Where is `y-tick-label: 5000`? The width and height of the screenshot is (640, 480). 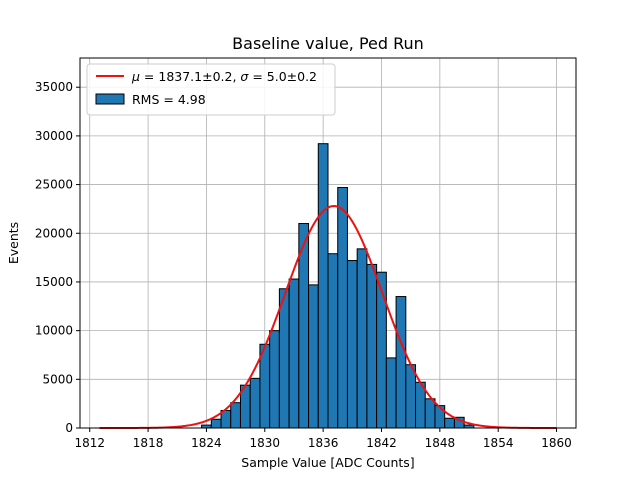
y-tick-label: 5000 is located at coordinates (57, 379).